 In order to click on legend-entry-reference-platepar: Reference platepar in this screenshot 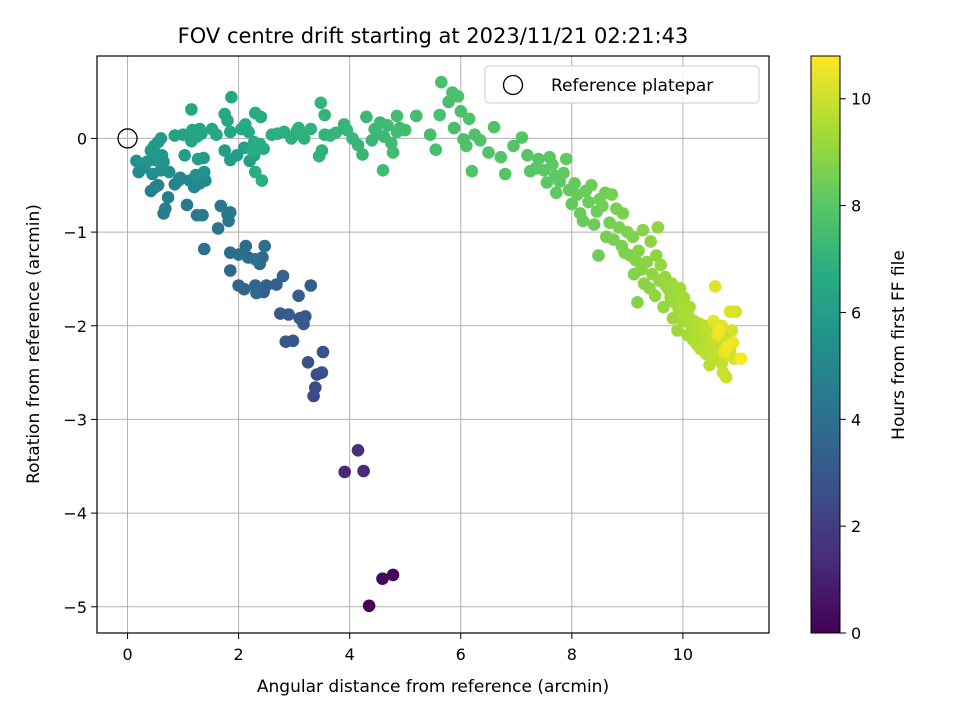, I will do `click(632, 86)`.